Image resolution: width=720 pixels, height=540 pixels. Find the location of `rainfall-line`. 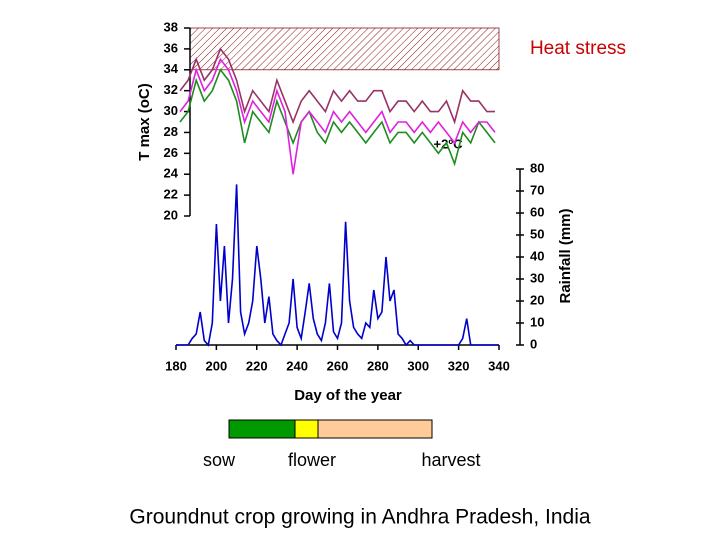

rainfall-line is located at coordinates (337, 265).